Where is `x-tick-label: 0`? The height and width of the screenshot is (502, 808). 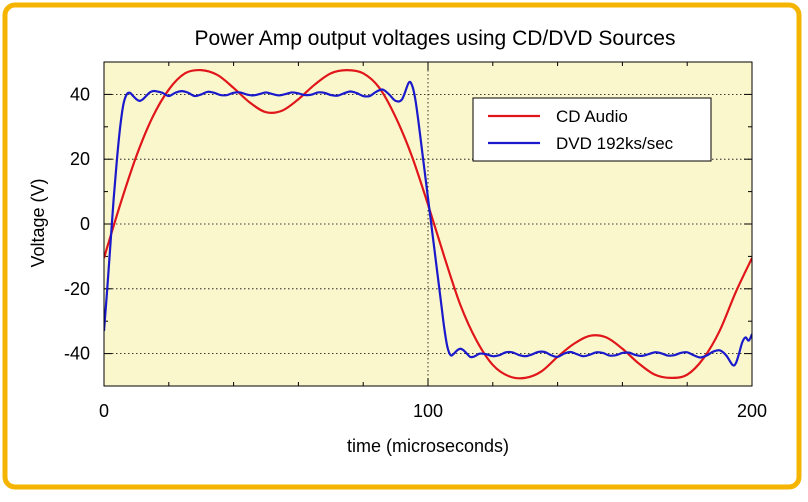 x-tick-label: 0 is located at coordinates (104, 411).